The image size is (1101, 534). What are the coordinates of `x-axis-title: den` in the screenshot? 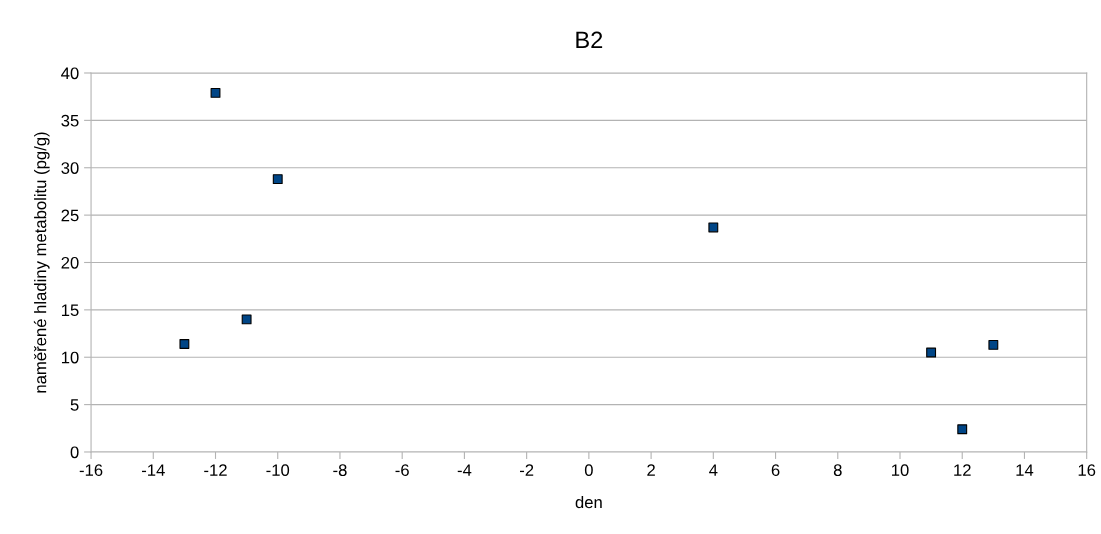 It's located at (588, 502).